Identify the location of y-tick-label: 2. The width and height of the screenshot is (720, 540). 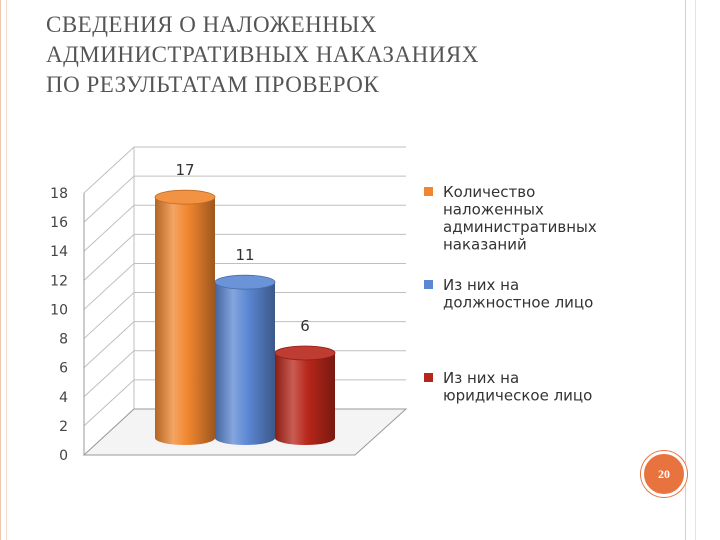
(63, 427).